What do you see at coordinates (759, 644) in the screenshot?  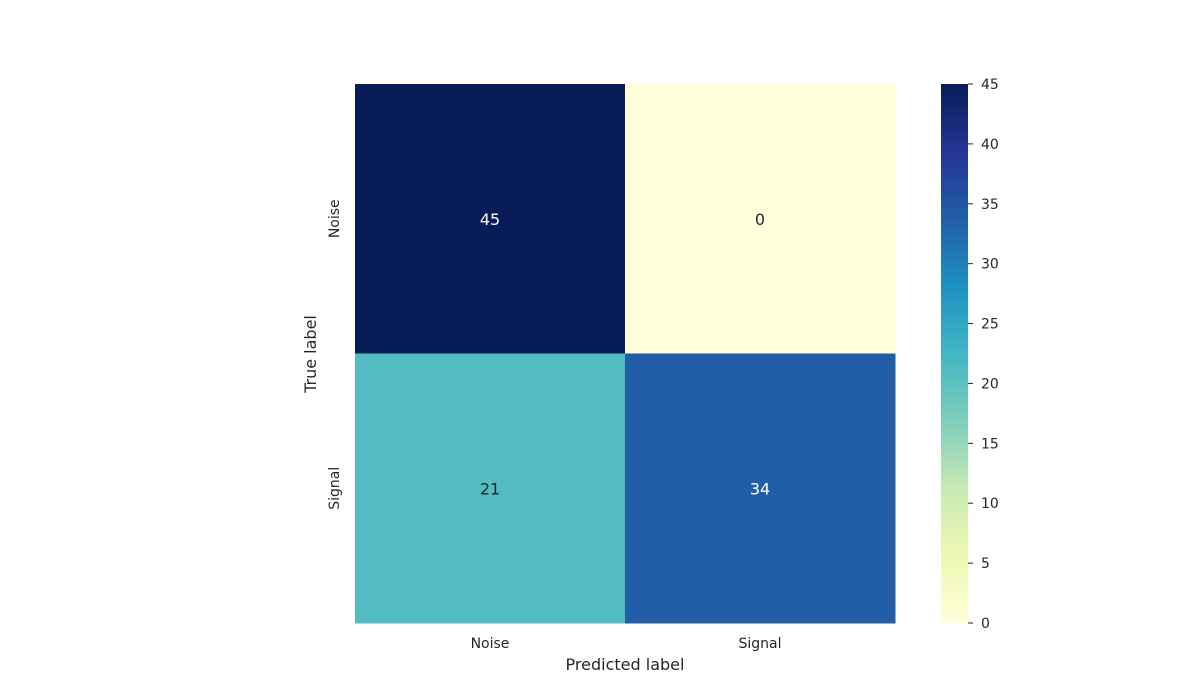 I see `x-tick-label: Signal` at bounding box center [759, 644].